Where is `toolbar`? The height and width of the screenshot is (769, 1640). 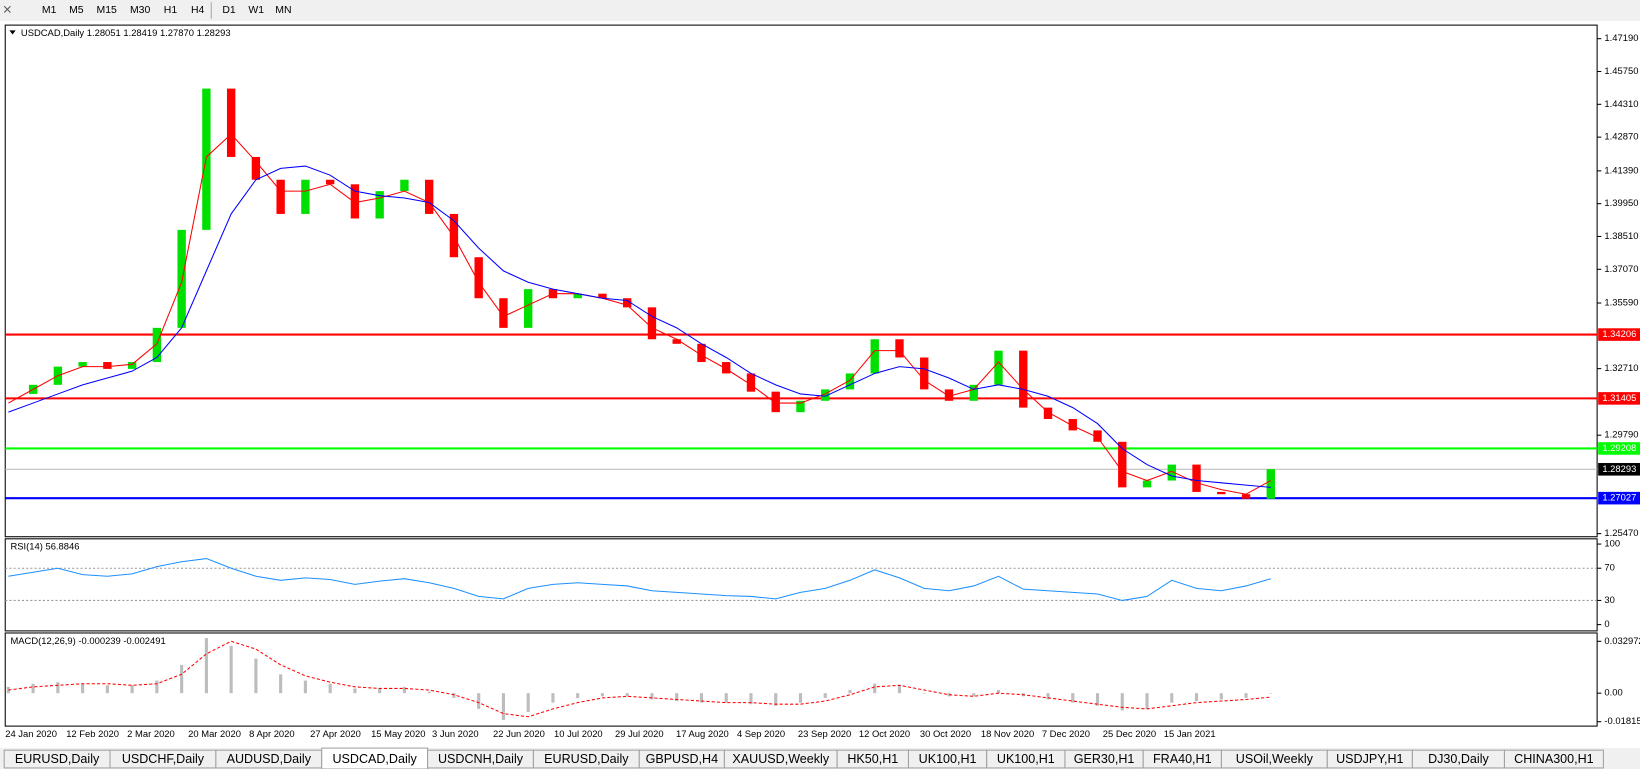
toolbar is located at coordinates (820, 10).